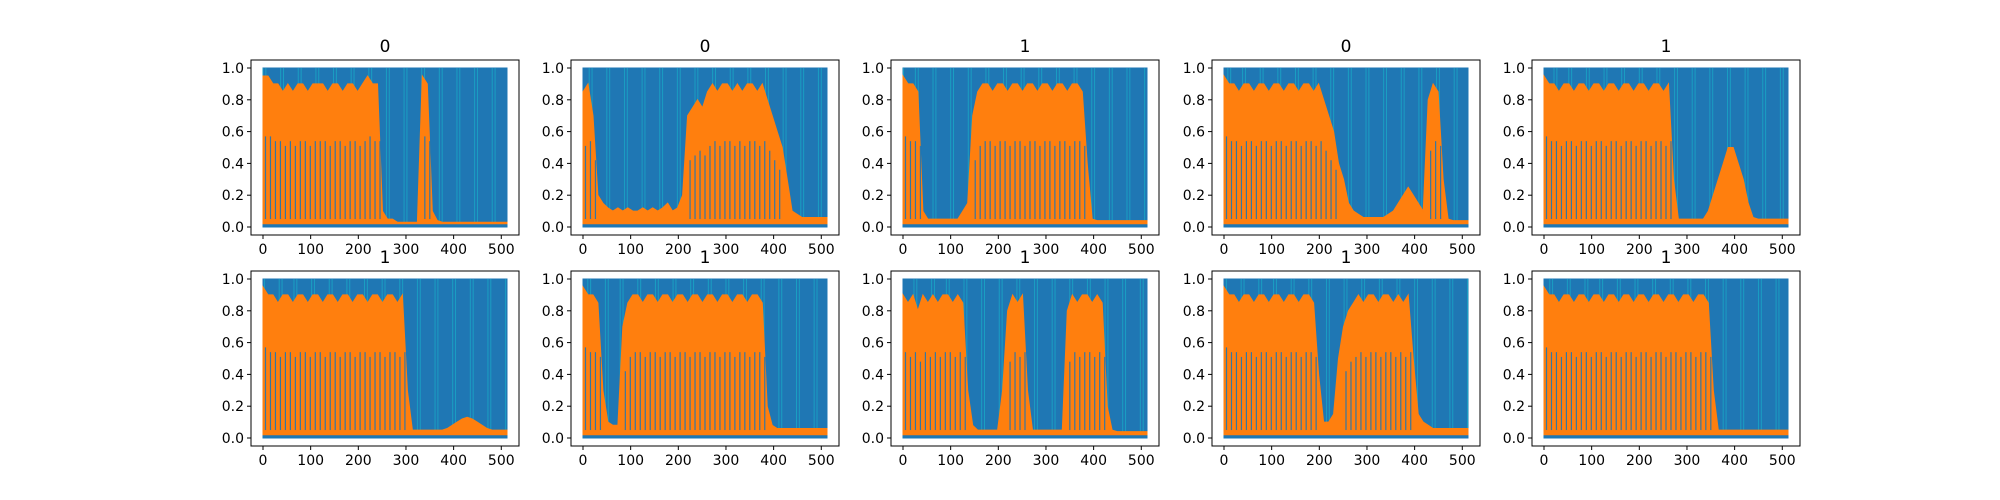  I want to click on subplot-9: 0.0 0.2 0.4 0.6 0.8 1.0 0 100 200 300 400 500 1, so click(1332, 358).